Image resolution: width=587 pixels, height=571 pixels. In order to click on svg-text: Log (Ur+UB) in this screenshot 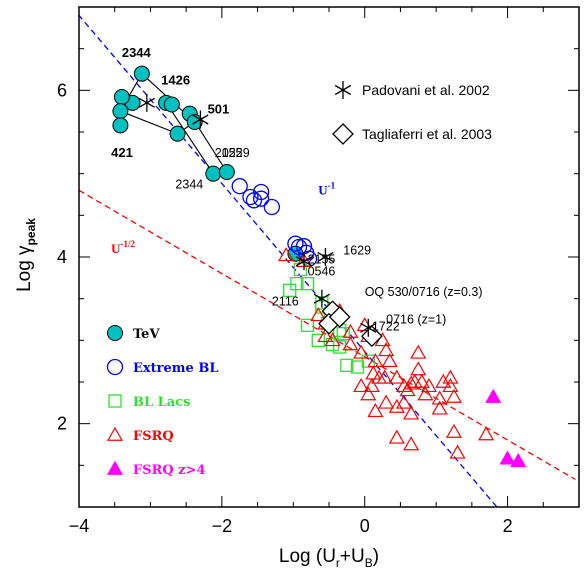, I will do `click(329, 558)`.